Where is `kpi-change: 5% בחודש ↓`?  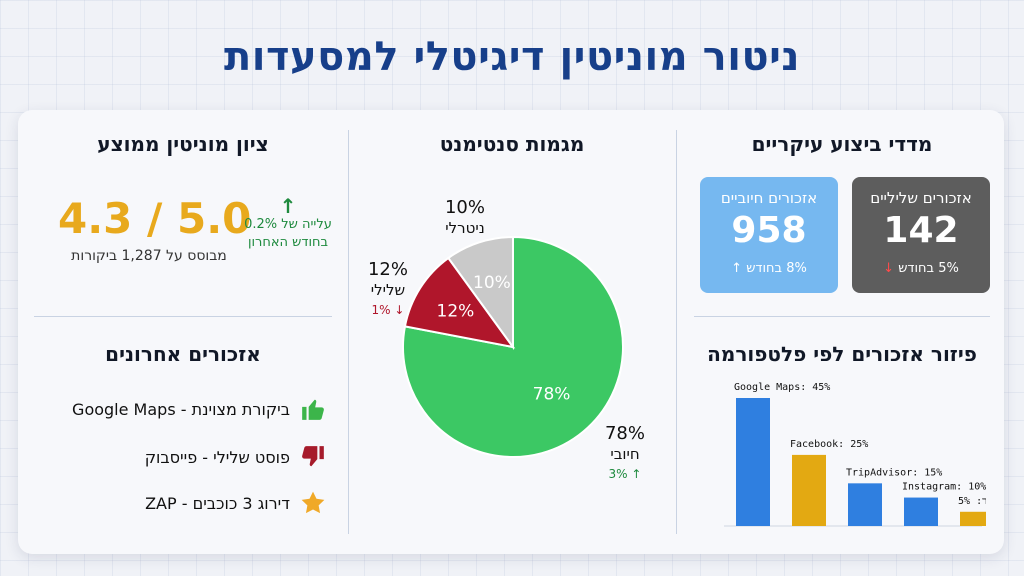 kpi-change: 5% בחודש ↓ is located at coordinates (921, 268).